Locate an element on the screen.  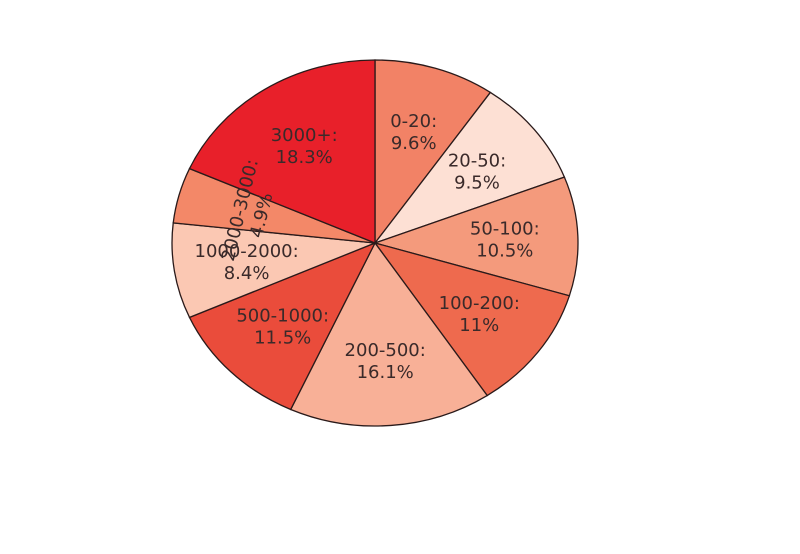
slice-category-label: 0-20: is located at coordinates (413, 121).